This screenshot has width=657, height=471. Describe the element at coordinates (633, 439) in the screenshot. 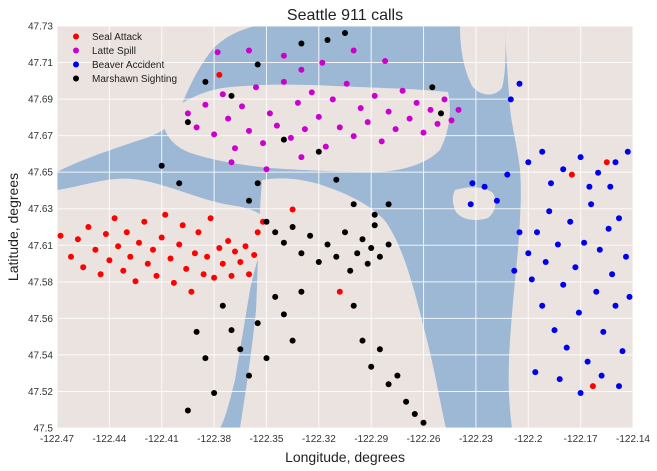

I see `x-tick-label: -122.14` at that location.